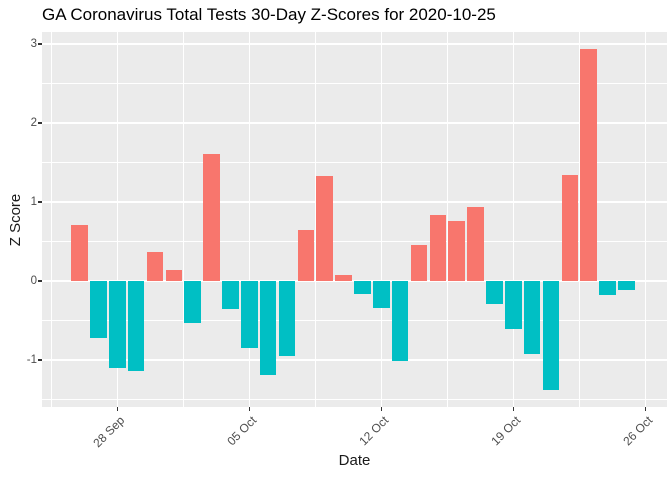 This screenshot has width=672, height=480. I want to click on y-axis-tick-label: 1, so click(33, 202).